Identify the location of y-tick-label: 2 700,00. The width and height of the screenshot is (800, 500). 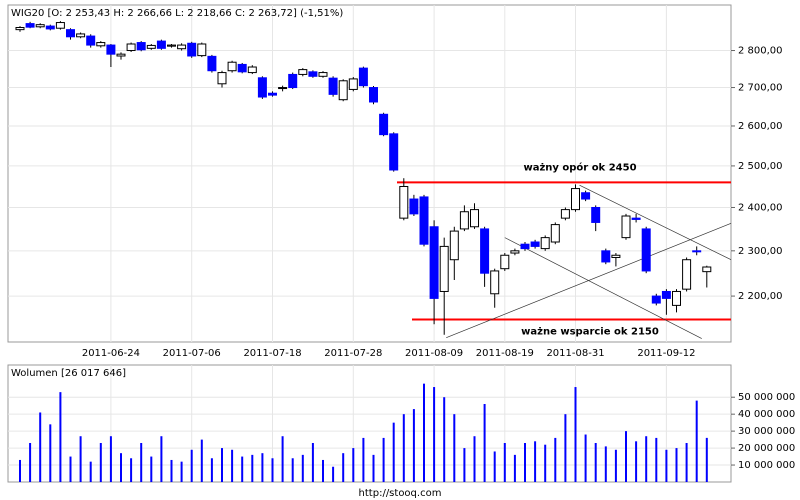
(760, 88).